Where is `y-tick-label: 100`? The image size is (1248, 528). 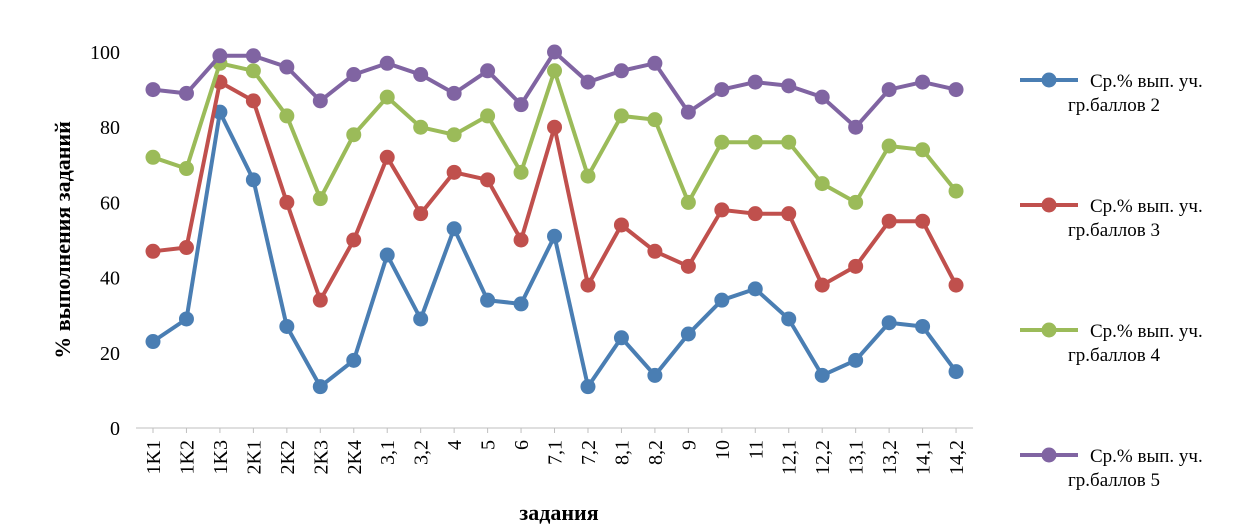 y-tick-label: 100 is located at coordinates (105, 53).